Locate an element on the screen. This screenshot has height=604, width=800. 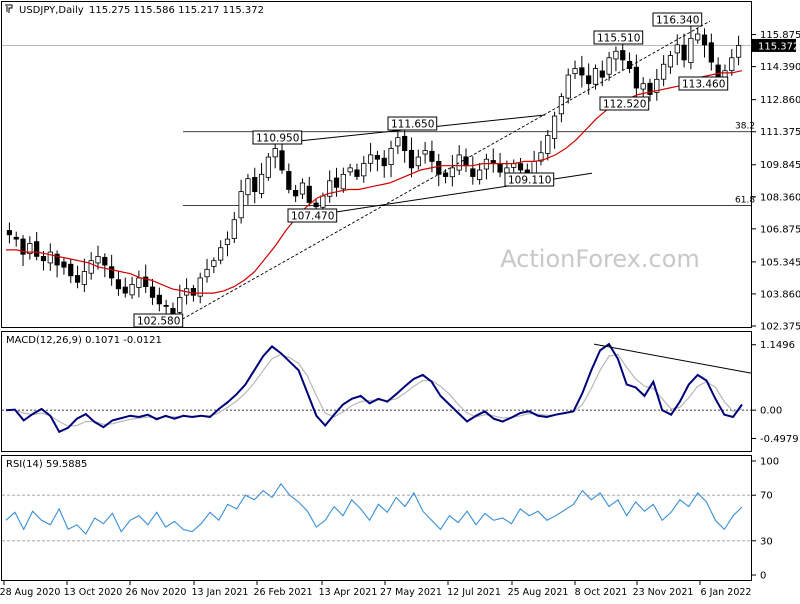
fib-level-label: 38.2 is located at coordinates (745, 127).